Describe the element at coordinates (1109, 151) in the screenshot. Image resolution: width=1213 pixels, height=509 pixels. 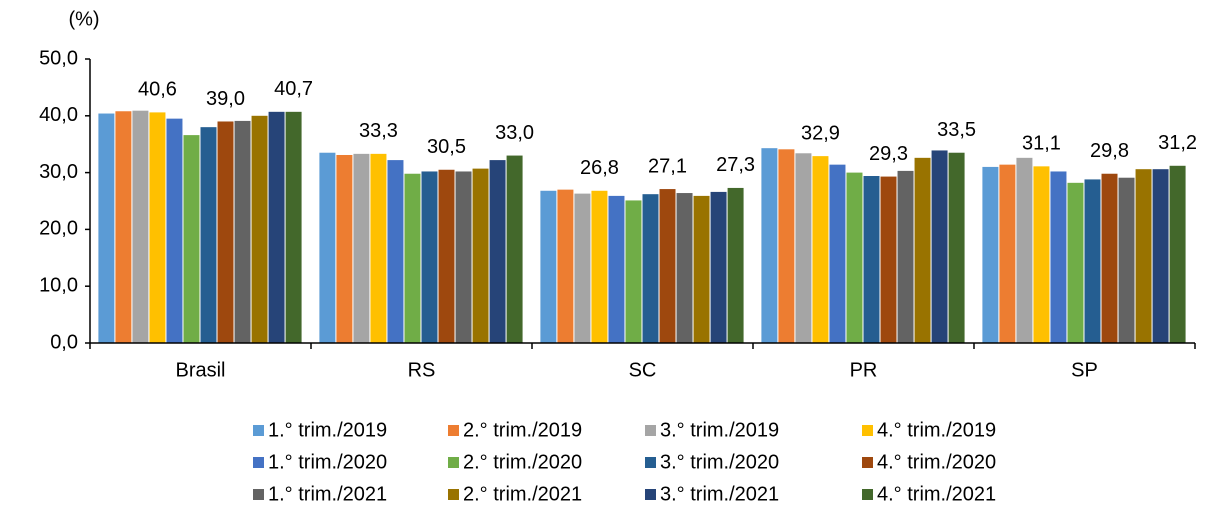
I see `data-label: 29,8` at that location.